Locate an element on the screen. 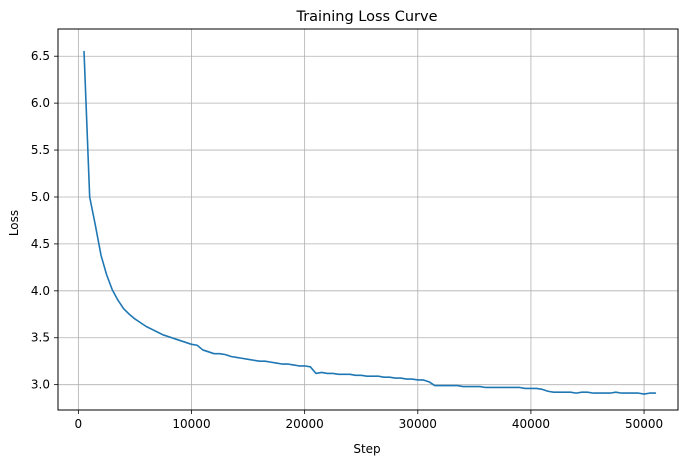 The width and height of the screenshot is (684, 466). x-tick-label: 30000 is located at coordinates (418, 424).